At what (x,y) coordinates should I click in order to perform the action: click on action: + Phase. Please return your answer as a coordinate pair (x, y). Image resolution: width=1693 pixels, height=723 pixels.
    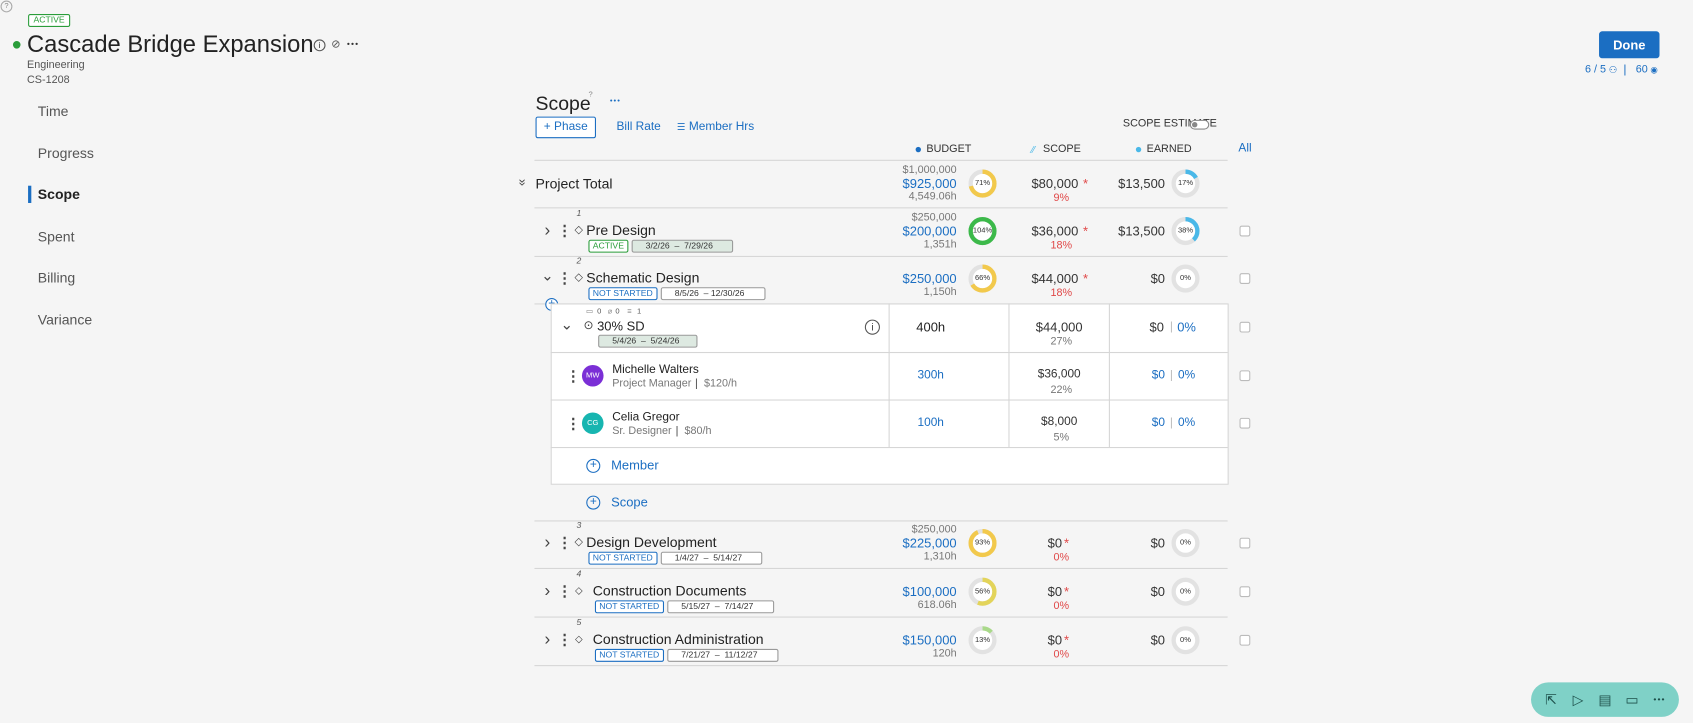
    Looking at the image, I should click on (565, 127).